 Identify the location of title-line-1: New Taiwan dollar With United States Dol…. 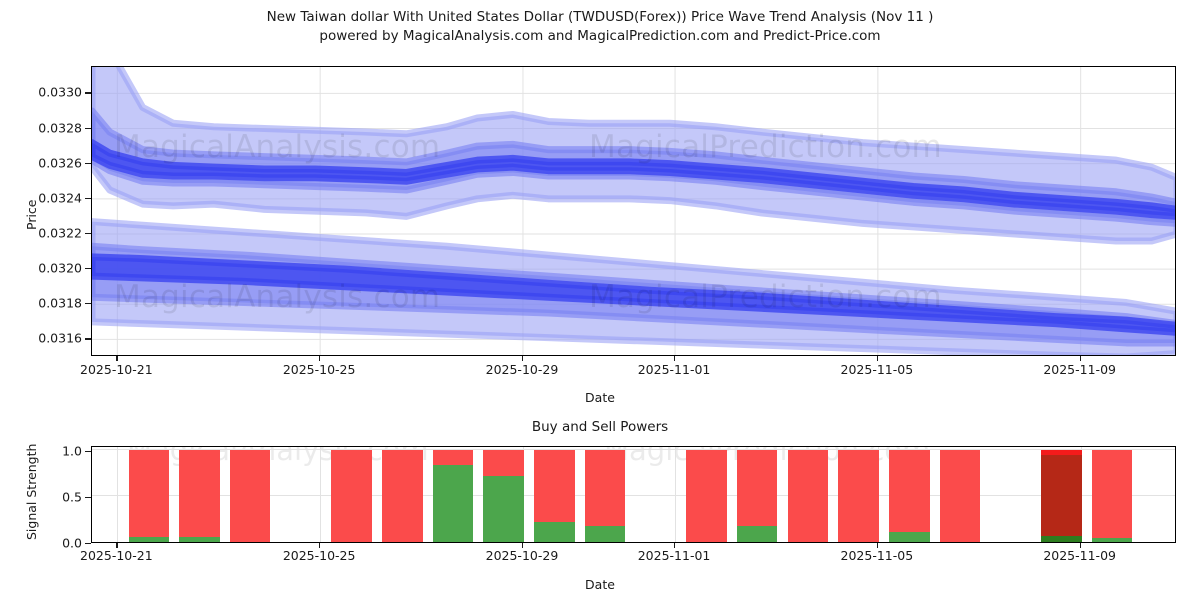
(600, 17).